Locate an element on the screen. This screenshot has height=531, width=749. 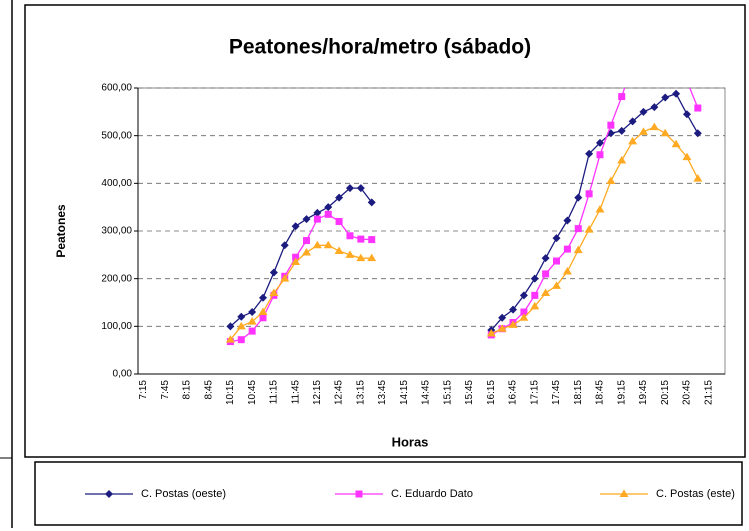
x-tick-label: 13:15 is located at coordinates (360, 392).